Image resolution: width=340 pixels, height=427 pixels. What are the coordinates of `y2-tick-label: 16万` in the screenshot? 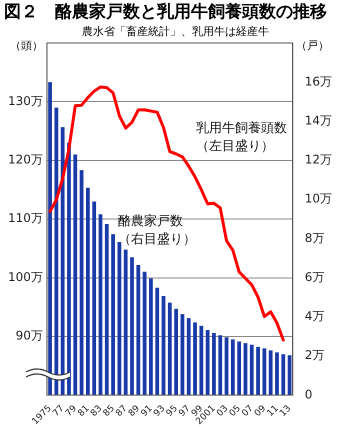 It's located at (318, 81).